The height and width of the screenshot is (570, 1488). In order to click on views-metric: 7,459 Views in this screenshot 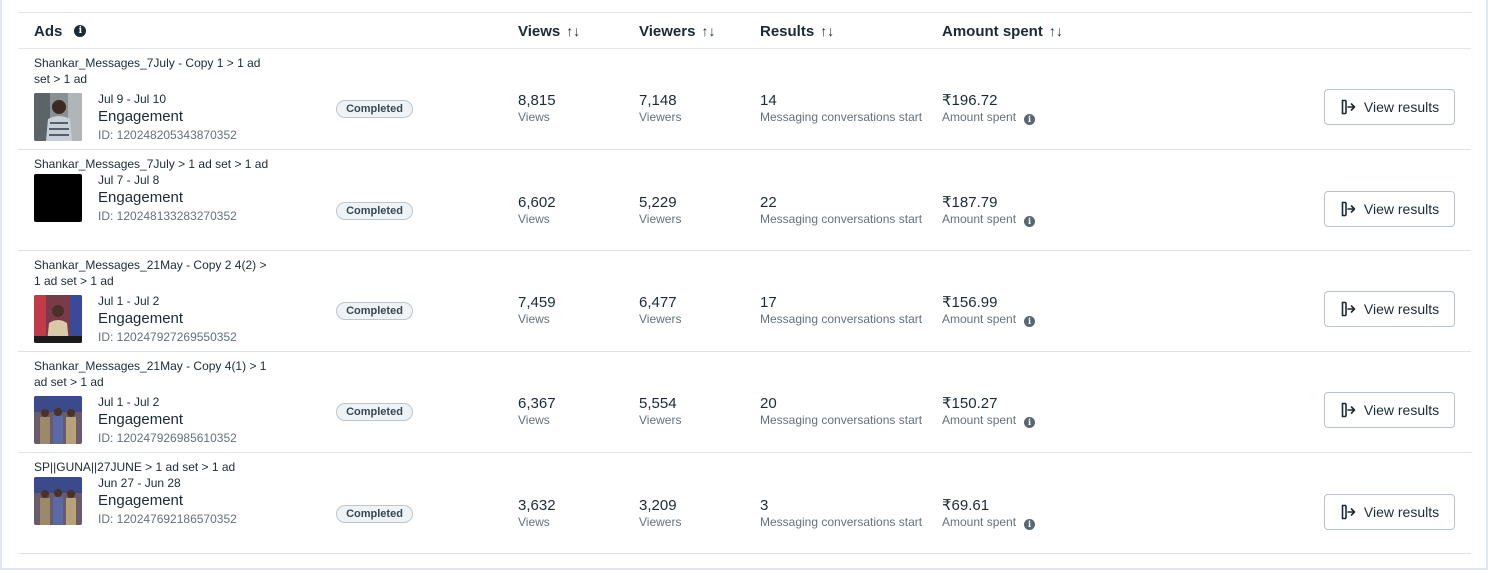, I will do `click(537, 310)`.